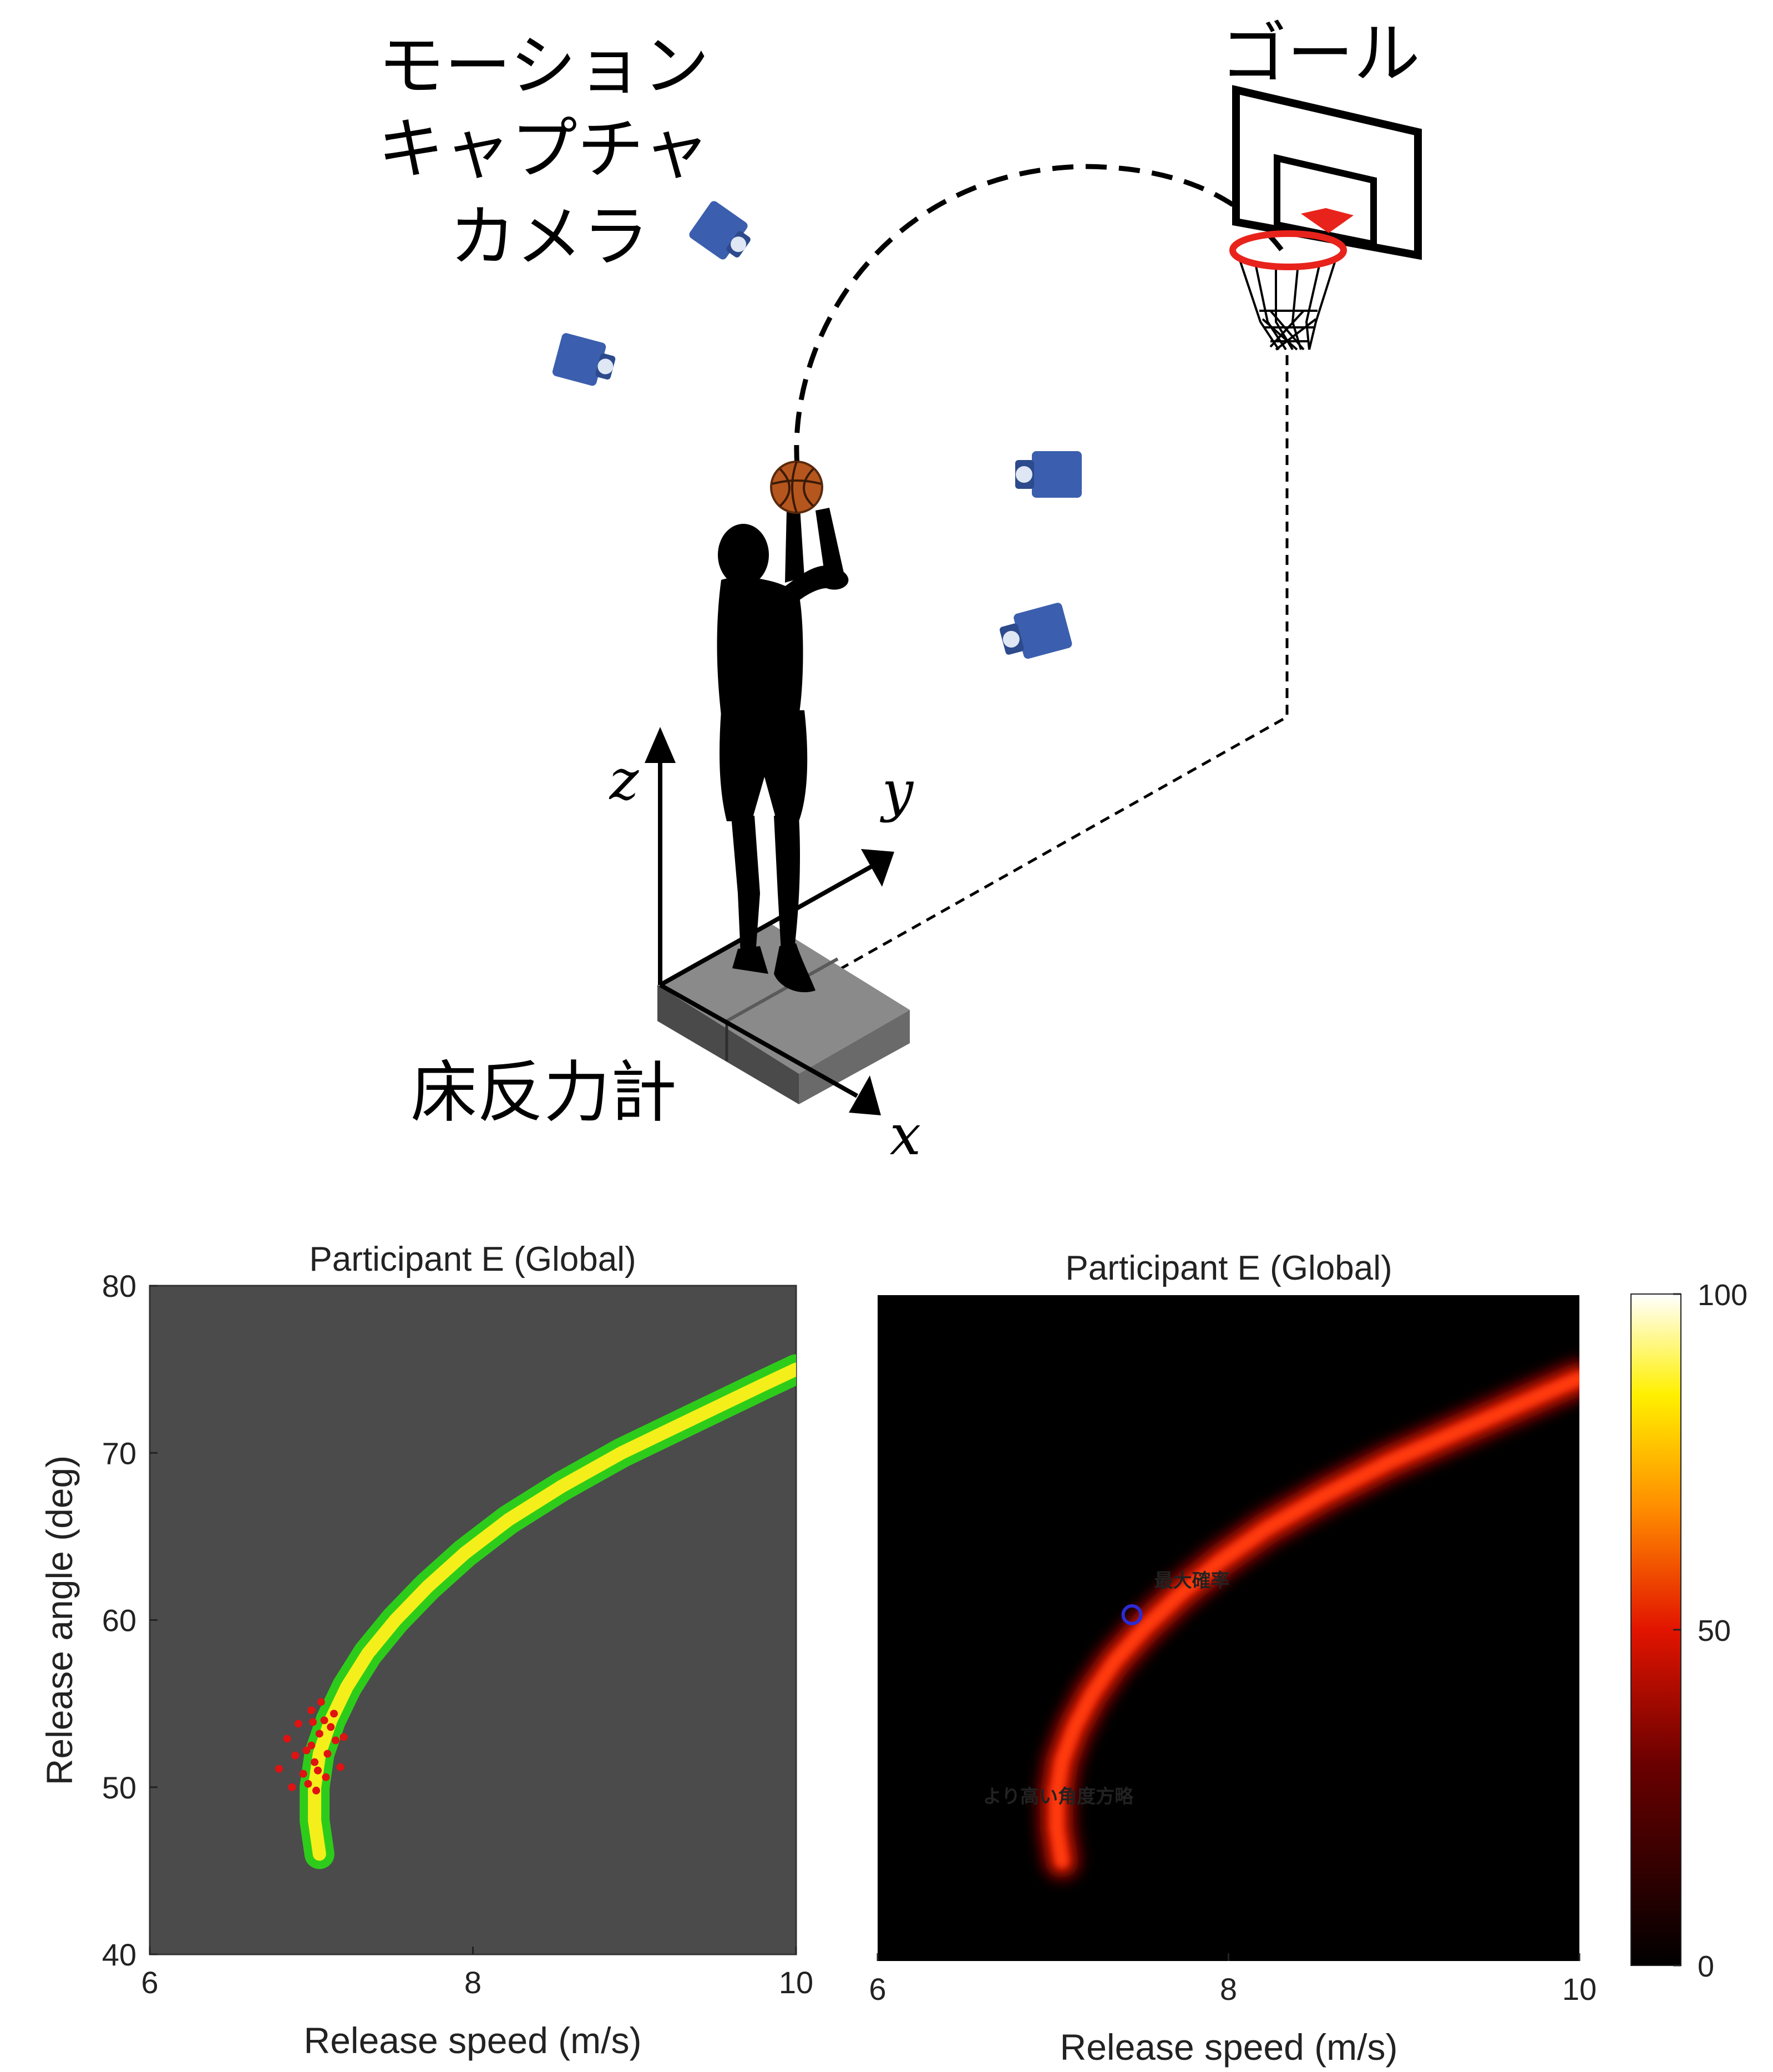 The height and width of the screenshot is (2072, 1773). Describe the element at coordinates (1320, 54) in the screenshot. I see `goal-label: ゴール` at that location.